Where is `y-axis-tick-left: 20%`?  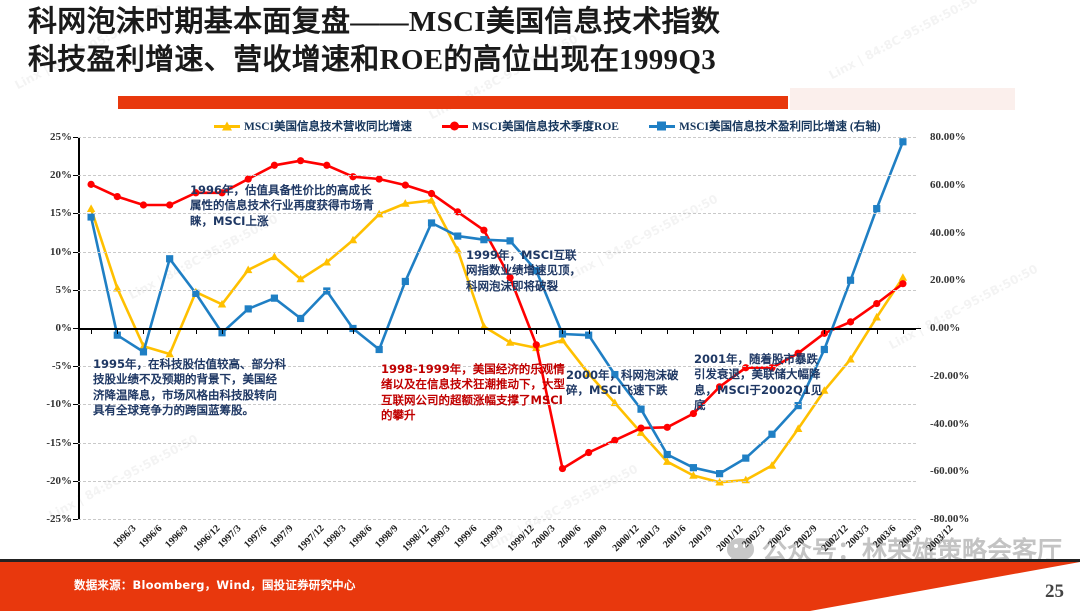 y-axis-tick-left: 20% is located at coordinates (61, 175).